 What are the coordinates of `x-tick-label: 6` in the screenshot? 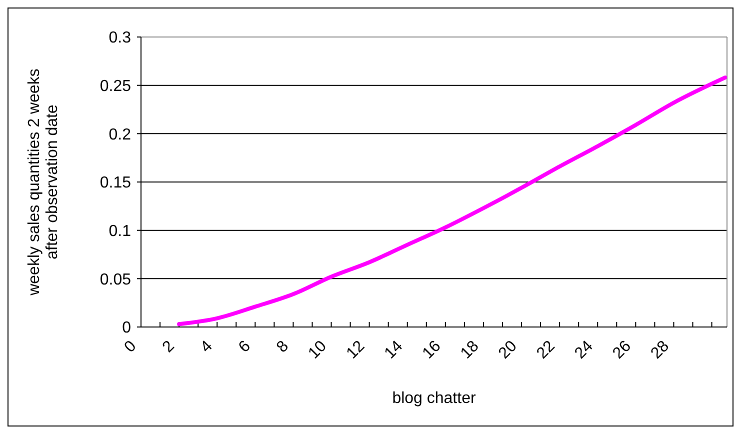 It's located at (245, 347).